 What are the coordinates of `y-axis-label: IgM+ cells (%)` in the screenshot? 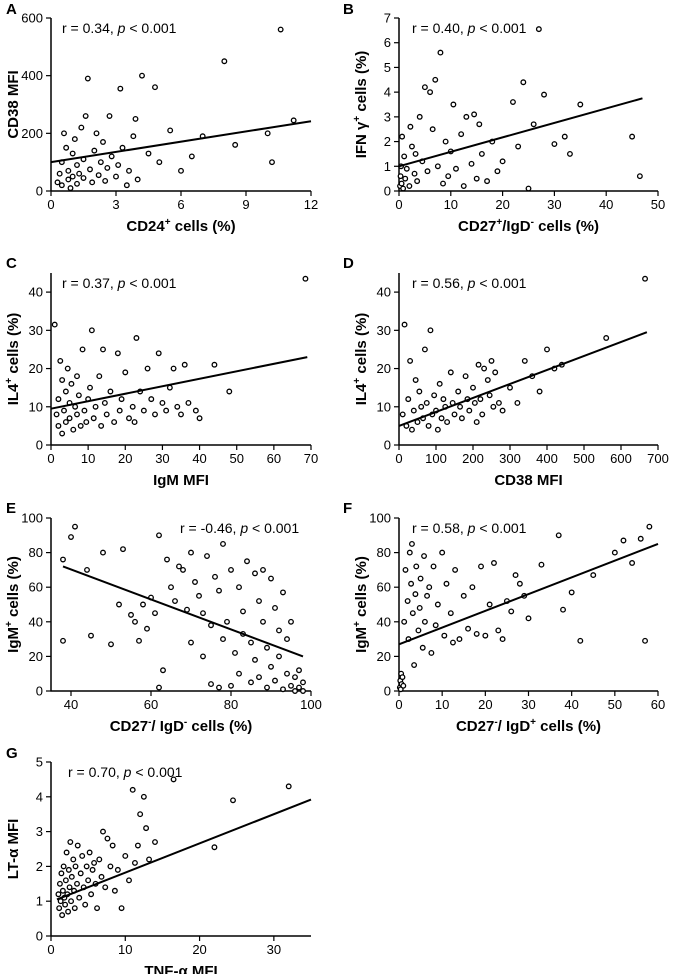 It's located at (361, 604).